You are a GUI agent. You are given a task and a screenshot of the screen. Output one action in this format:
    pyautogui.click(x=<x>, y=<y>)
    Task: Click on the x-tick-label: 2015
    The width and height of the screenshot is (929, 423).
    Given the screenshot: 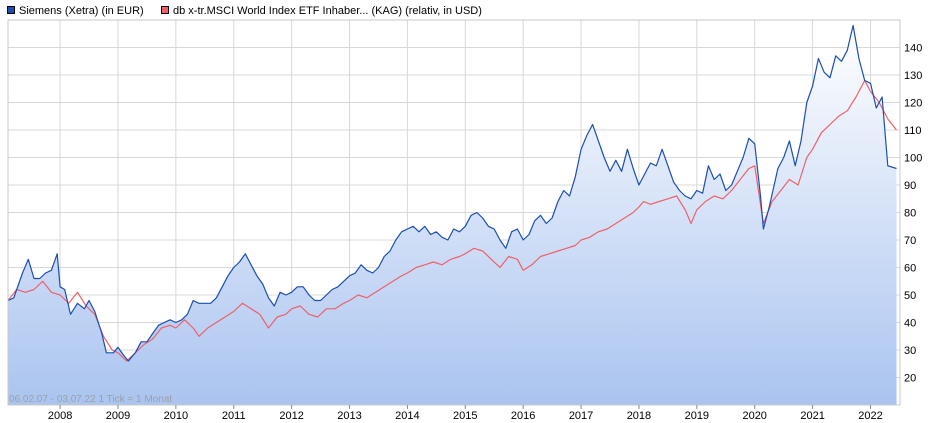 What is the action you would take?
    pyautogui.click(x=465, y=416)
    